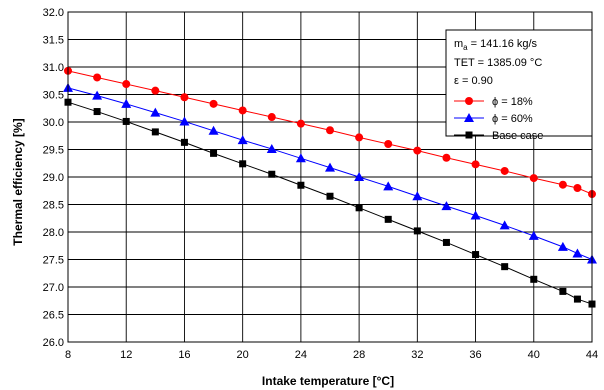  Describe the element at coordinates (331, 355) in the screenshot. I see `x-tick-labels: 8 12 16 20 24 28 32 36 40 44` at that location.